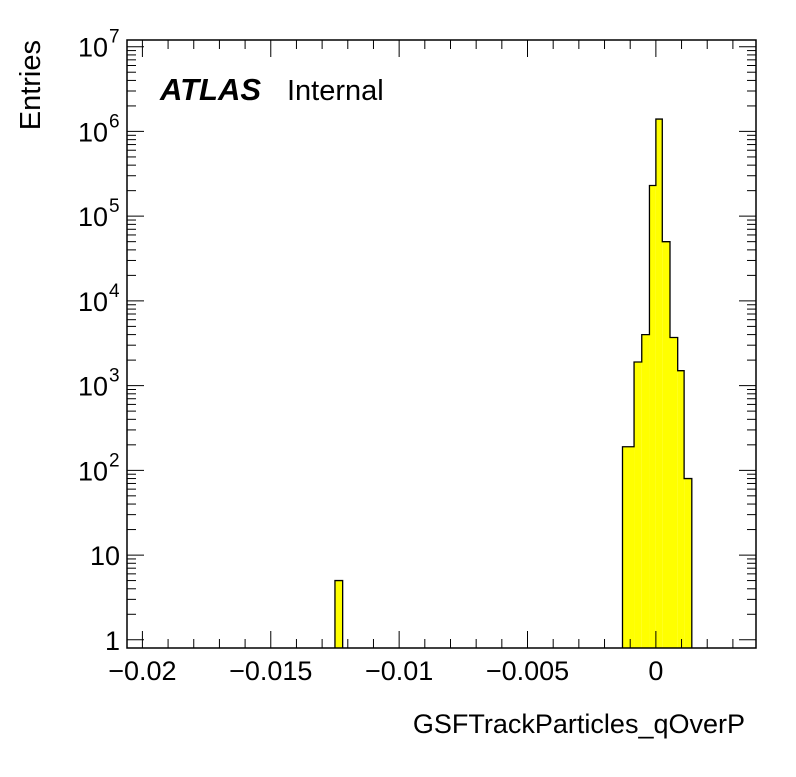 The height and width of the screenshot is (777, 796). What do you see at coordinates (114, 291) in the screenshot?
I see `y-tick-exponent: 4` at bounding box center [114, 291].